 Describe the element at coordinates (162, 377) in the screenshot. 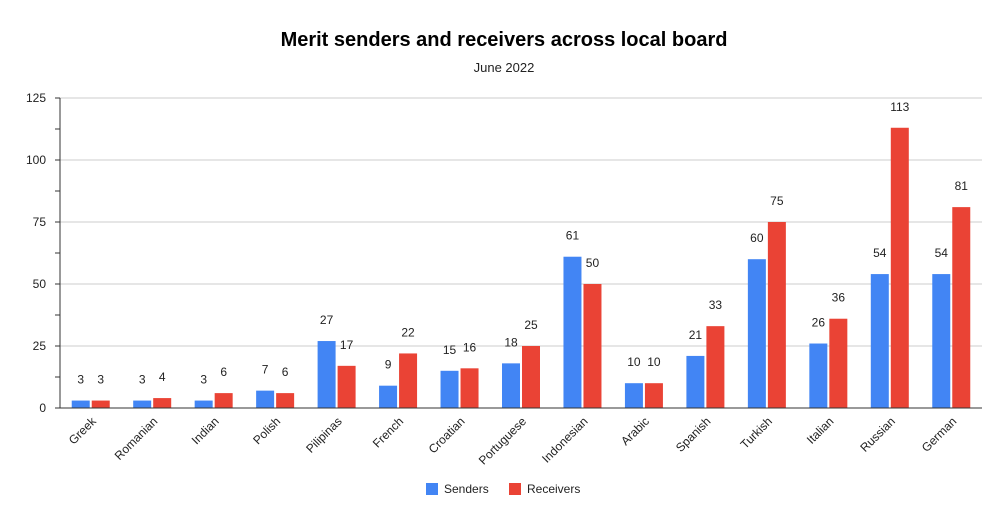

I see `data-label: 4` at that location.